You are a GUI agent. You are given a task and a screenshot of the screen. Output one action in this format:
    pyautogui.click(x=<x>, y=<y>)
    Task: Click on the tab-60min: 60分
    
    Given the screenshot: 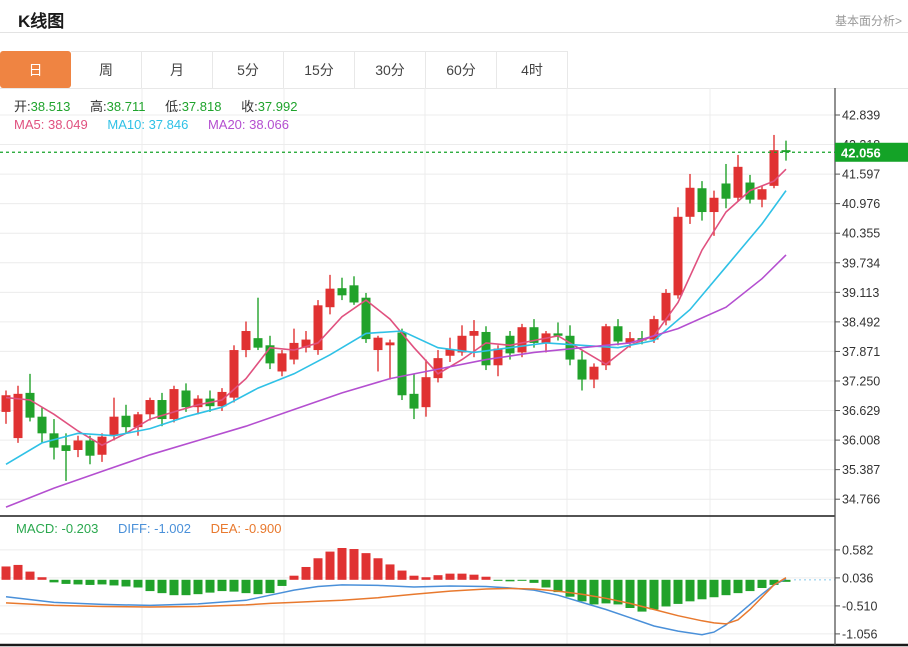 What is the action you would take?
    pyautogui.click(x=461, y=69)
    